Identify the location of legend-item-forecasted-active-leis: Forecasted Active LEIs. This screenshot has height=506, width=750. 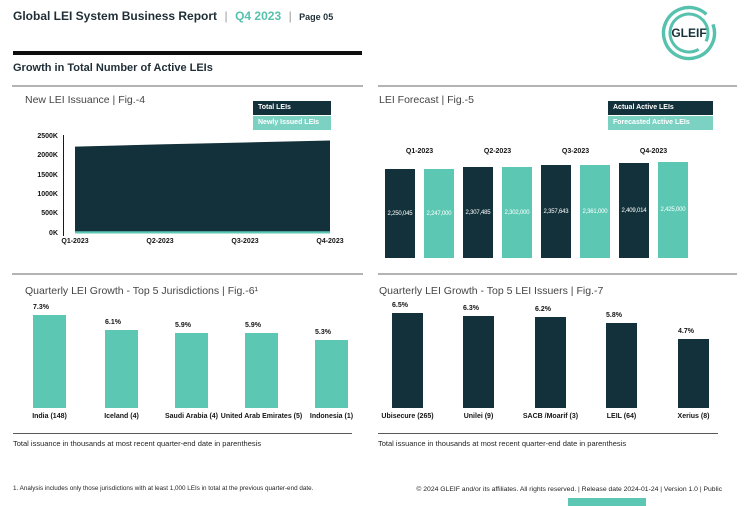
(660, 123).